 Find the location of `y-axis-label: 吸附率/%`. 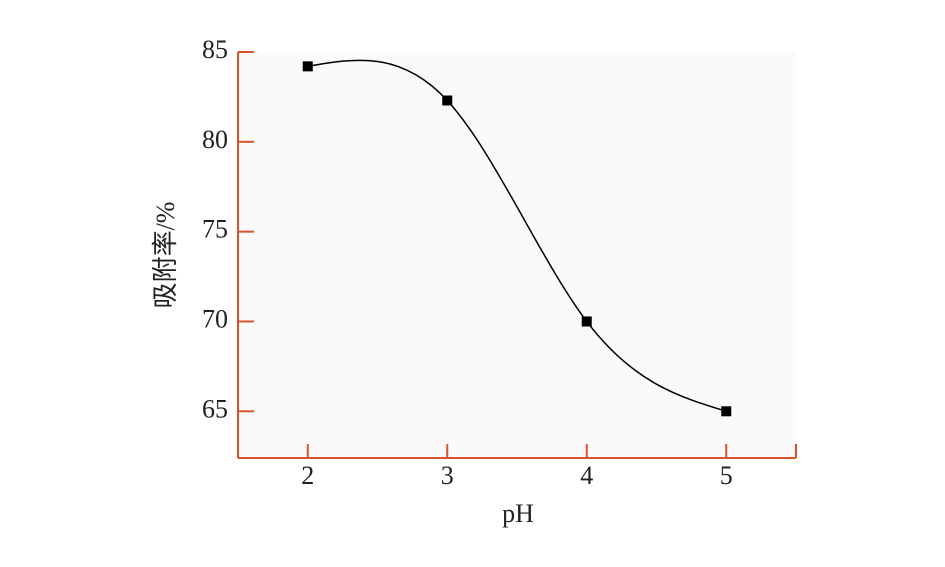

y-axis-label: 吸附率/% is located at coordinates (165, 255).